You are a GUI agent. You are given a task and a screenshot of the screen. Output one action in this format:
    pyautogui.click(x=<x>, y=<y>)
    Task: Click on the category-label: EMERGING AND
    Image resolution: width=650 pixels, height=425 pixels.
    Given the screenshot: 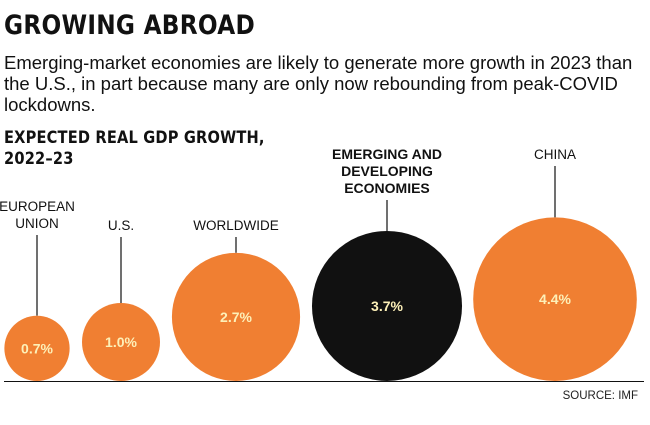 What is the action you would take?
    pyautogui.click(x=387, y=154)
    